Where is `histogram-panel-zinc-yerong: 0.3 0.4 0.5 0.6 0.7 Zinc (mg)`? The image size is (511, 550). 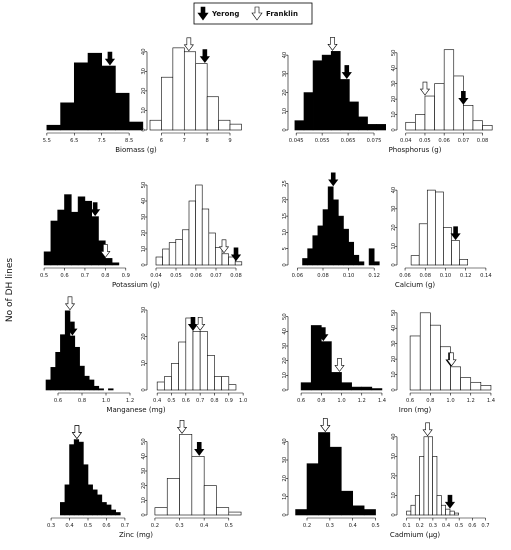
histogram-panel-zinc-yerong: 0.3 0.4 0.5 0.6 0.7 Zinc (mg) is located at coordinates (100, 482).